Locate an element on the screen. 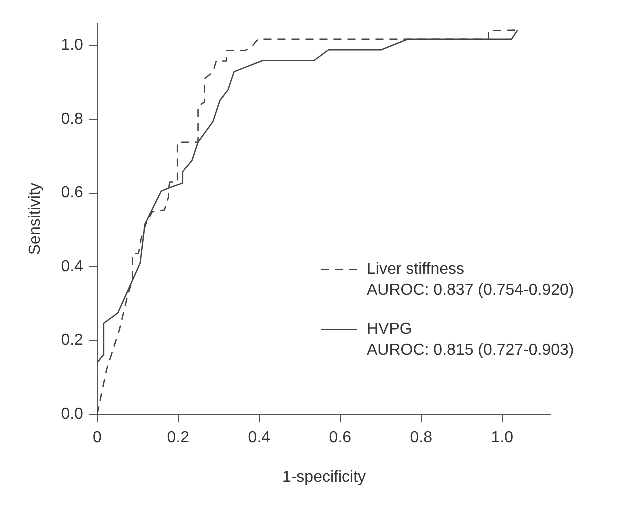  y-tick-label: 0.0 is located at coordinates (72, 415).